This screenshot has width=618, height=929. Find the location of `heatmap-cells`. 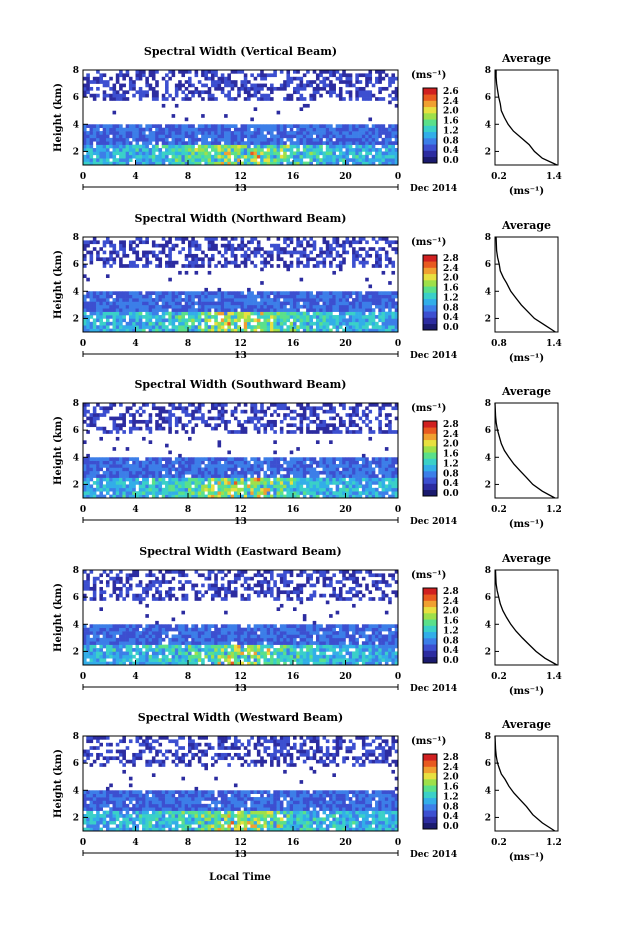

heatmap-cells is located at coordinates (241, 118).